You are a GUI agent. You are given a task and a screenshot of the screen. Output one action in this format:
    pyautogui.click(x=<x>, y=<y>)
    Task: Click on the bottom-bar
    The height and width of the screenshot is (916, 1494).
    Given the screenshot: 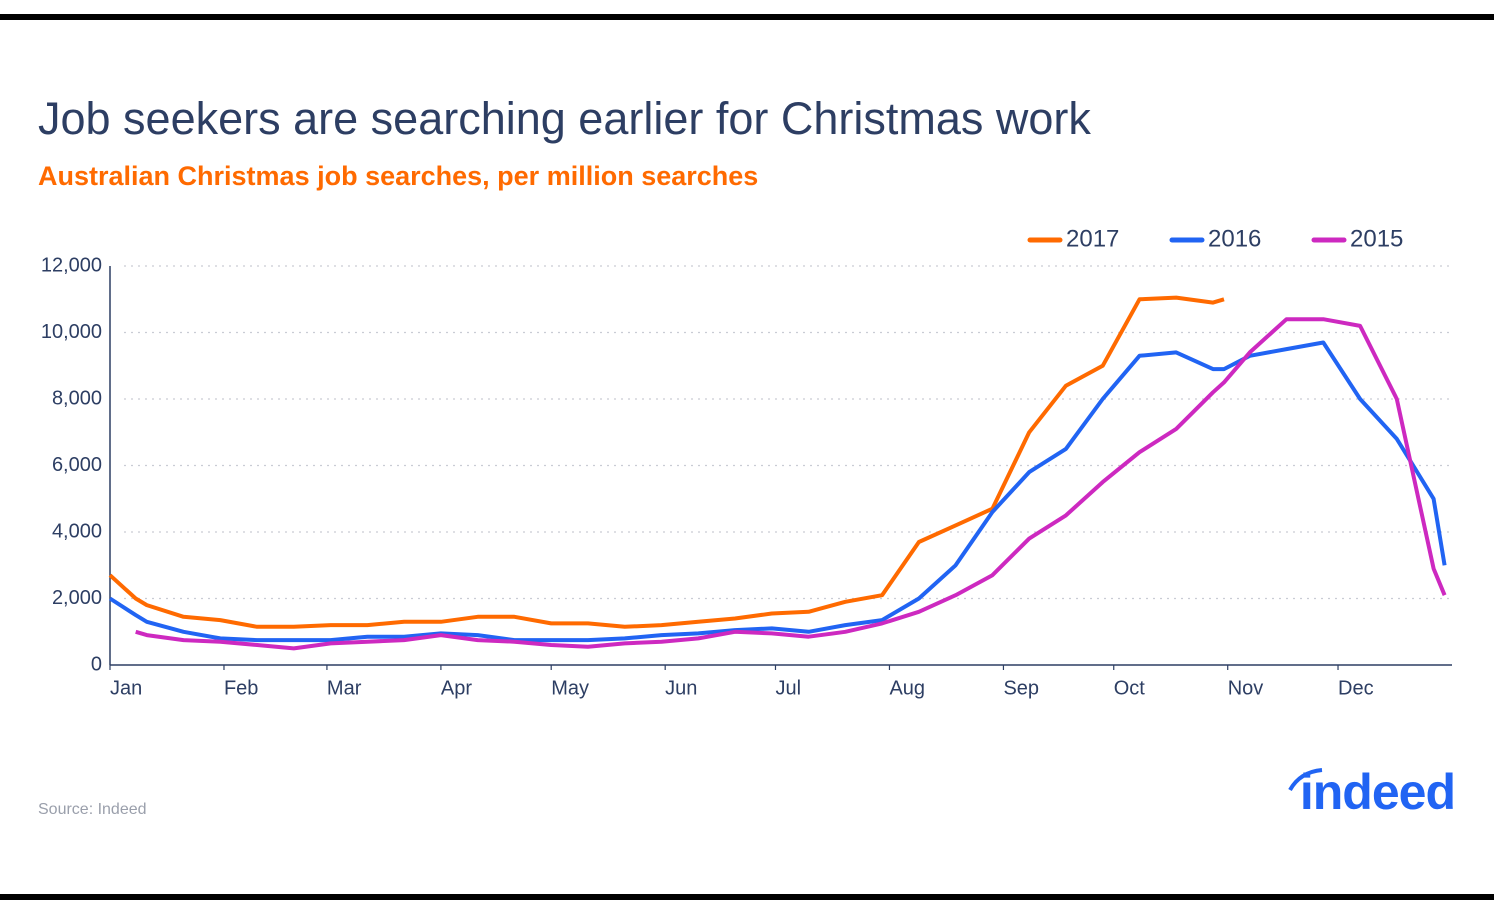 What is the action you would take?
    pyautogui.click(x=747, y=897)
    